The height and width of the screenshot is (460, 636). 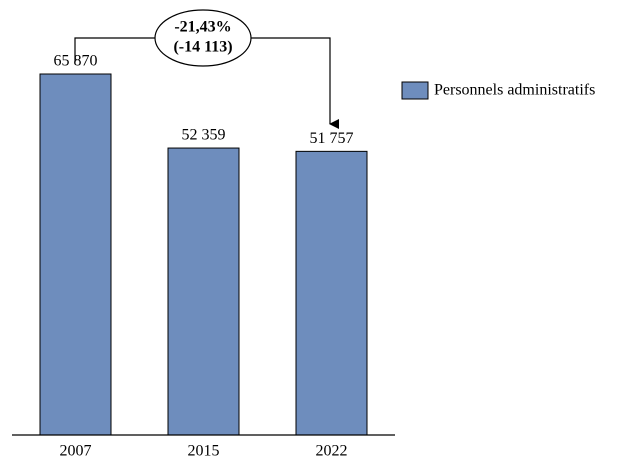 What do you see at coordinates (332, 138) in the screenshot?
I see `data-label: 51 757` at bounding box center [332, 138].